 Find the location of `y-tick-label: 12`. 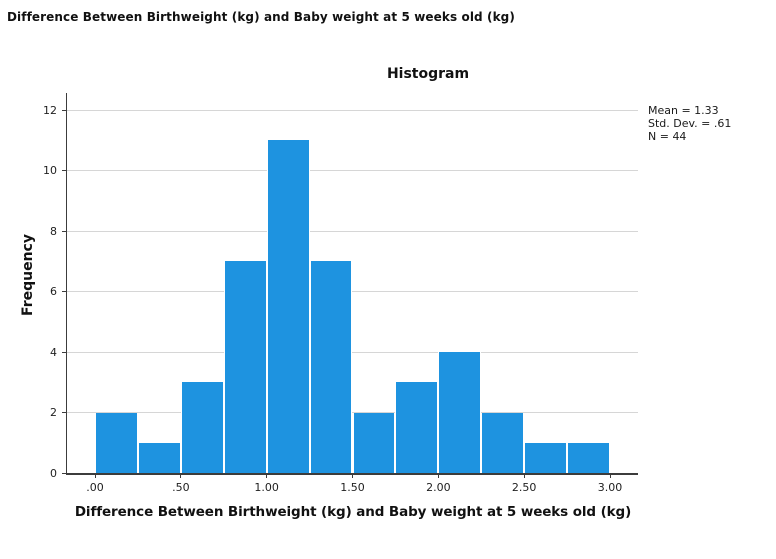

y-tick-label: 12 is located at coordinates (50, 110).